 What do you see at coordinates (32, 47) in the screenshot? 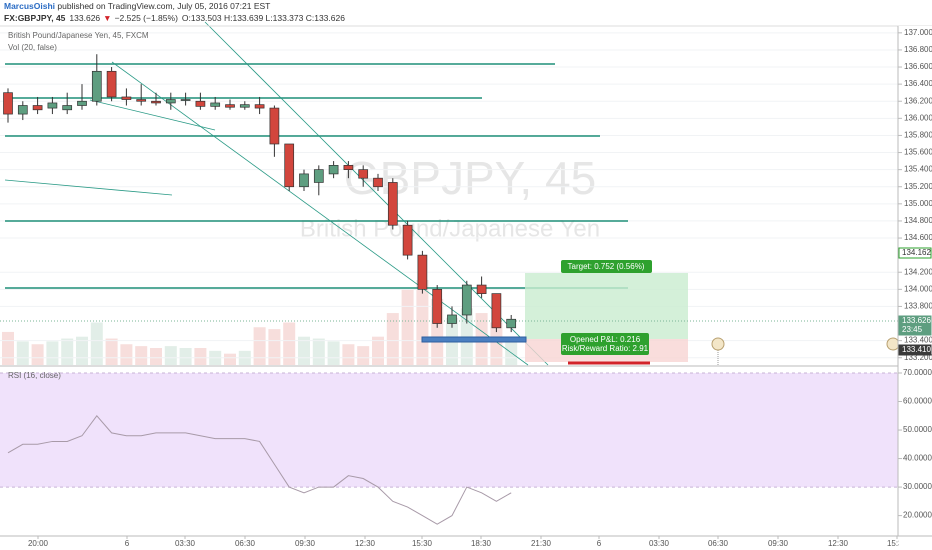
I see `volume-title: Vol (20, false)` at bounding box center [32, 47].